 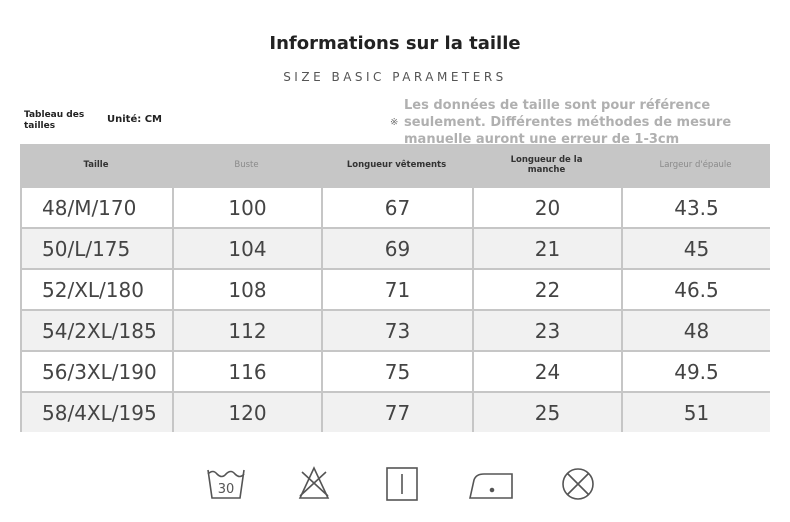 What do you see at coordinates (542, 139) in the screenshot?
I see `note-line: manuelle auront une erreur de 1-3cm` at bounding box center [542, 139].